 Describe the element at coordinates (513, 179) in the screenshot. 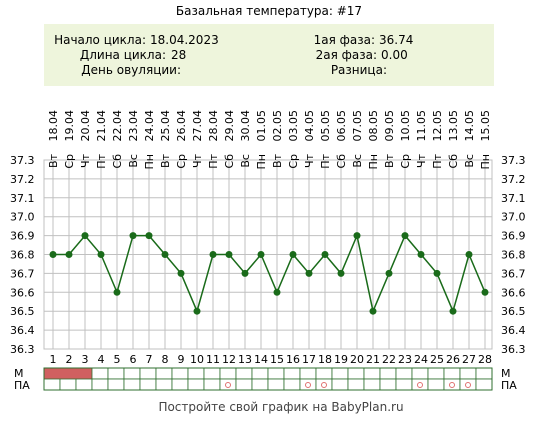

I see `y-tick-label-right: 37.2` at that location.